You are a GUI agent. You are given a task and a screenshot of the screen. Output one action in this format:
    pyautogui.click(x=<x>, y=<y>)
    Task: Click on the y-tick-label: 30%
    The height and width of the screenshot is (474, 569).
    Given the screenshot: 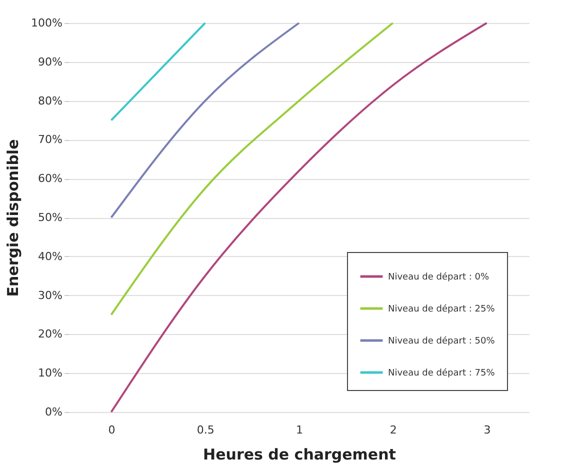 What is the action you would take?
    pyautogui.click(x=50, y=295)
    